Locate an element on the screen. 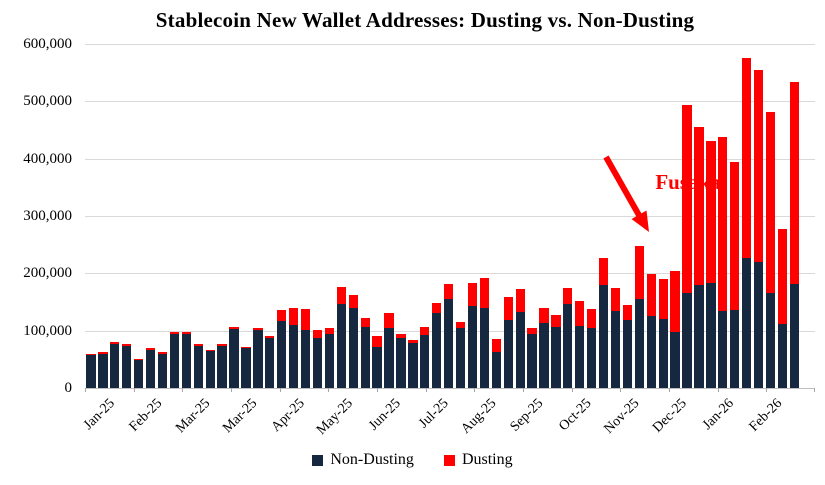 Image resolution: width=825 pixels, height=485 pixels. x-axis-label: Jan-26 is located at coordinates (719, 415).